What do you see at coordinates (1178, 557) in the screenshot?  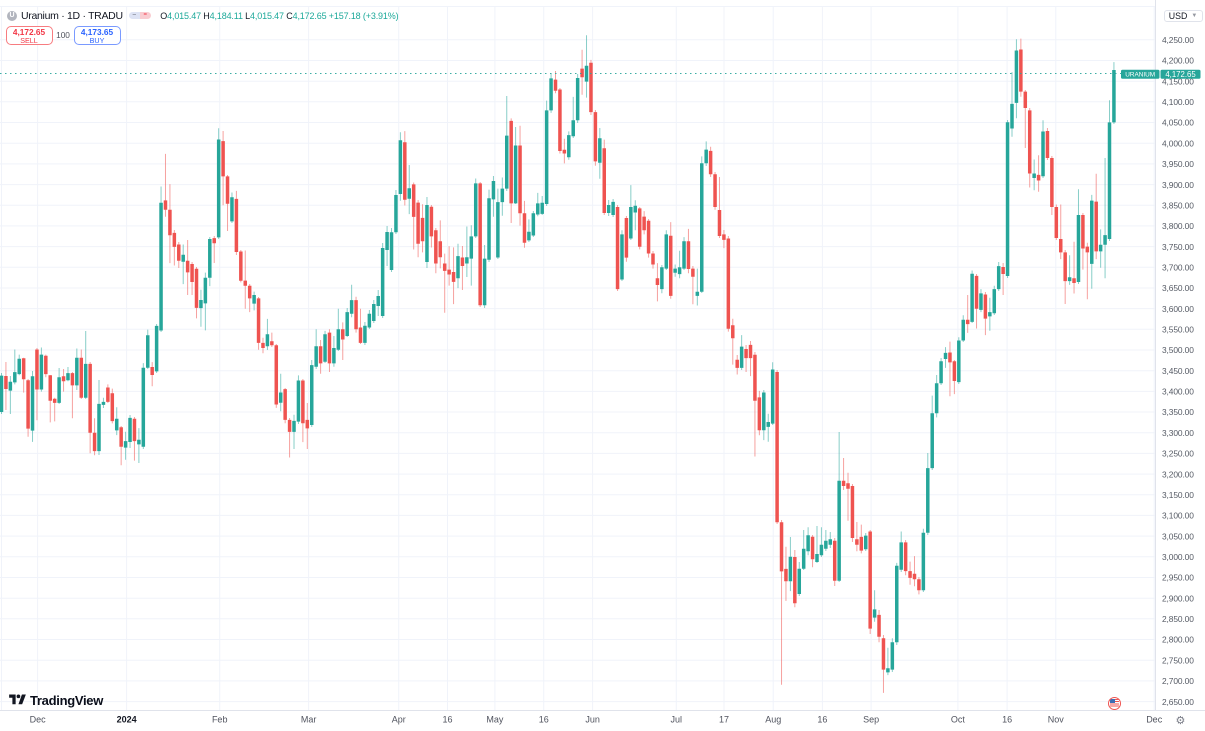 I see `svg-text: 3,000.00` at bounding box center [1178, 557].